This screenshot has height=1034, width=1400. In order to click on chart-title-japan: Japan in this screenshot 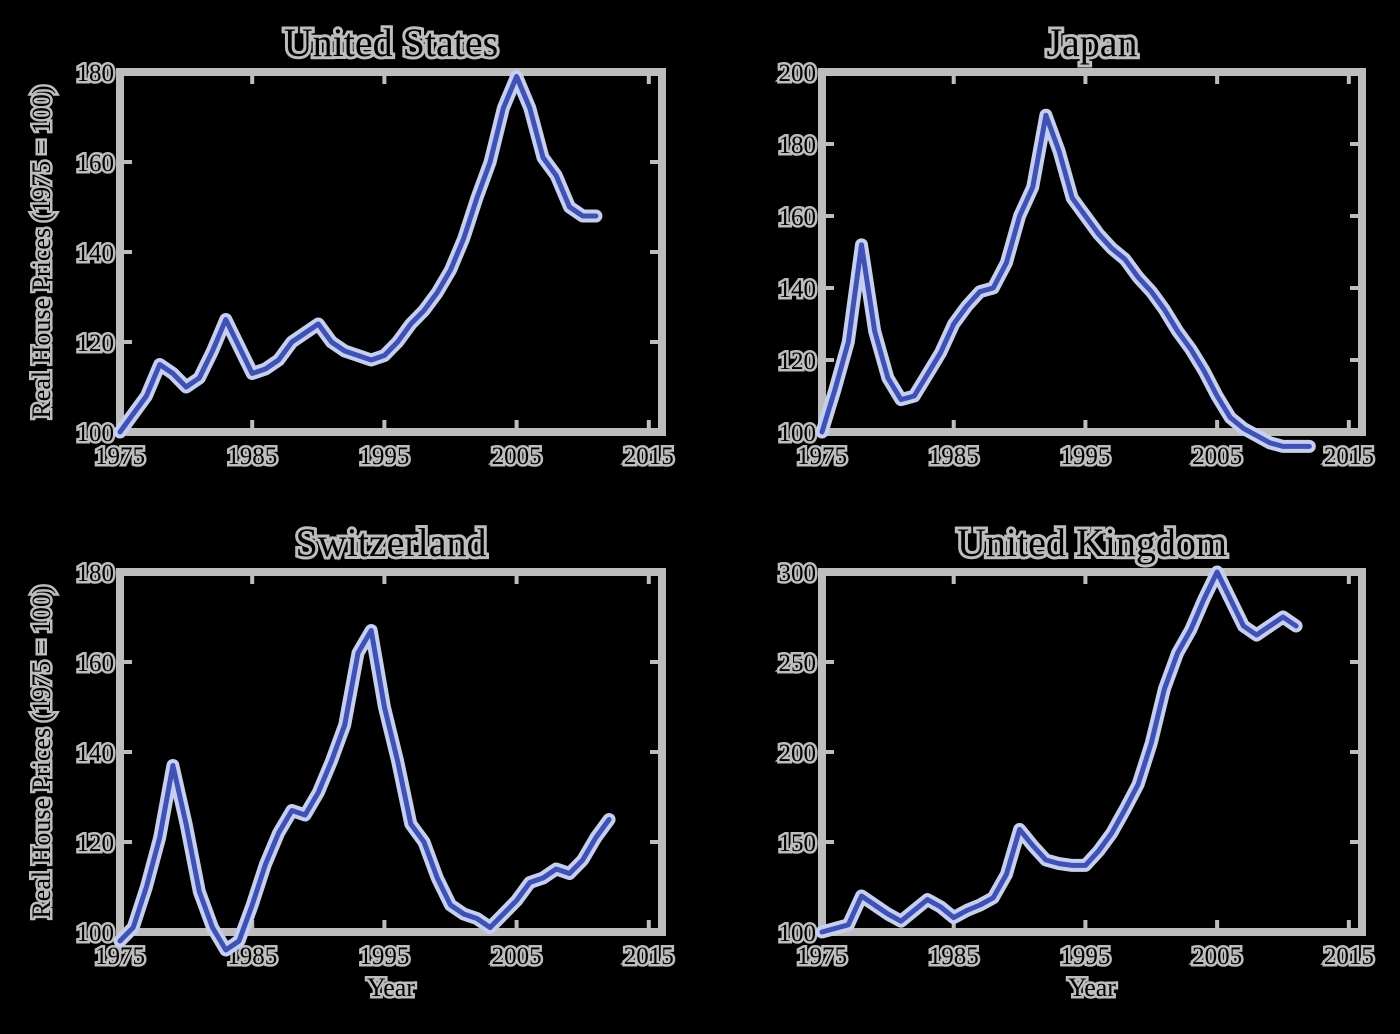, I will do `click(1091, 42)`.